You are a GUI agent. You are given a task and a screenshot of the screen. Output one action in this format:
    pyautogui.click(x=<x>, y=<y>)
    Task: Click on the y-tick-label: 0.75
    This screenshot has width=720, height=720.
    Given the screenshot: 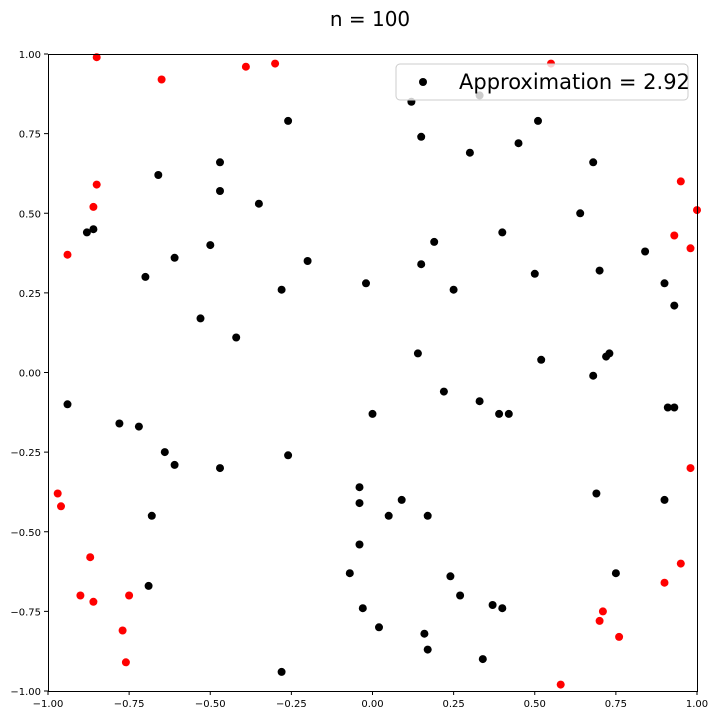 What is the action you would take?
    pyautogui.click(x=30, y=135)
    